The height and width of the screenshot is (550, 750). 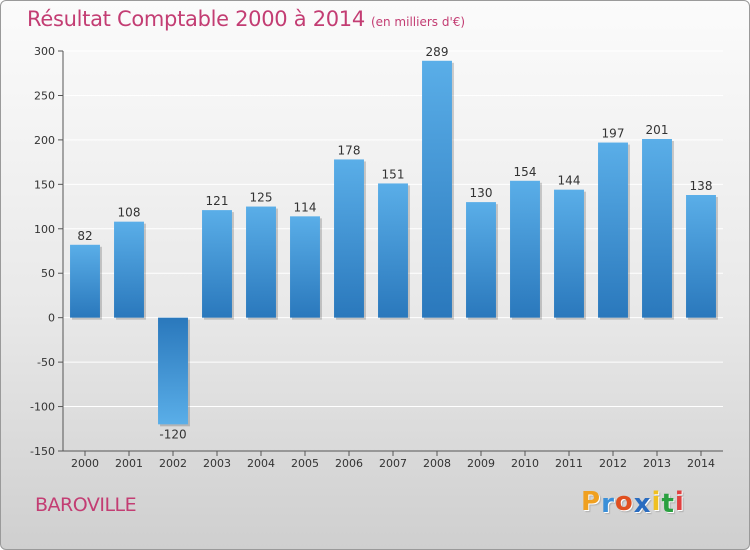 What do you see at coordinates (393, 174) in the screenshot?
I see `bar-value-label-2007: 151` at bounding box center [393, 174].